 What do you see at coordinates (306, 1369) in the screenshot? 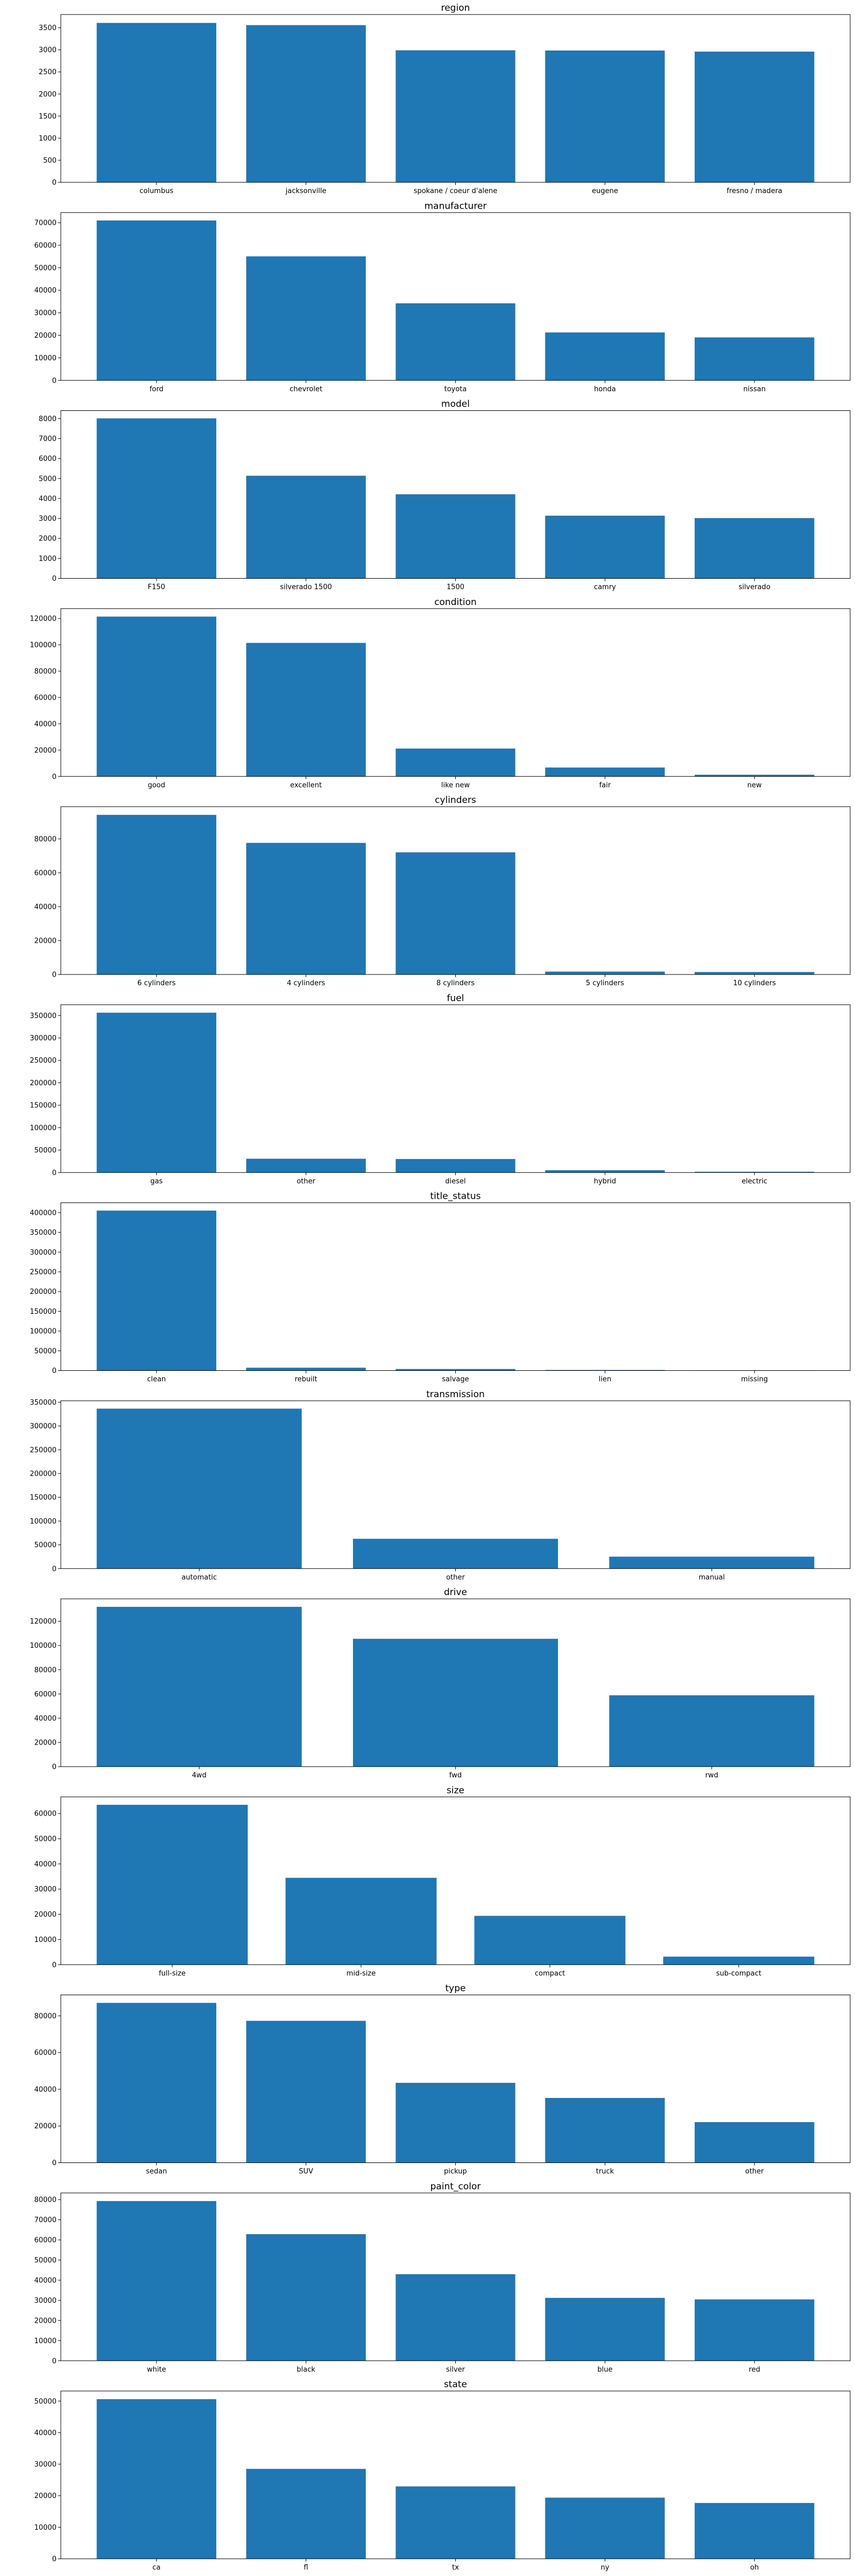
I see `bar-rebuilt` at bounding box center [306, 1369].